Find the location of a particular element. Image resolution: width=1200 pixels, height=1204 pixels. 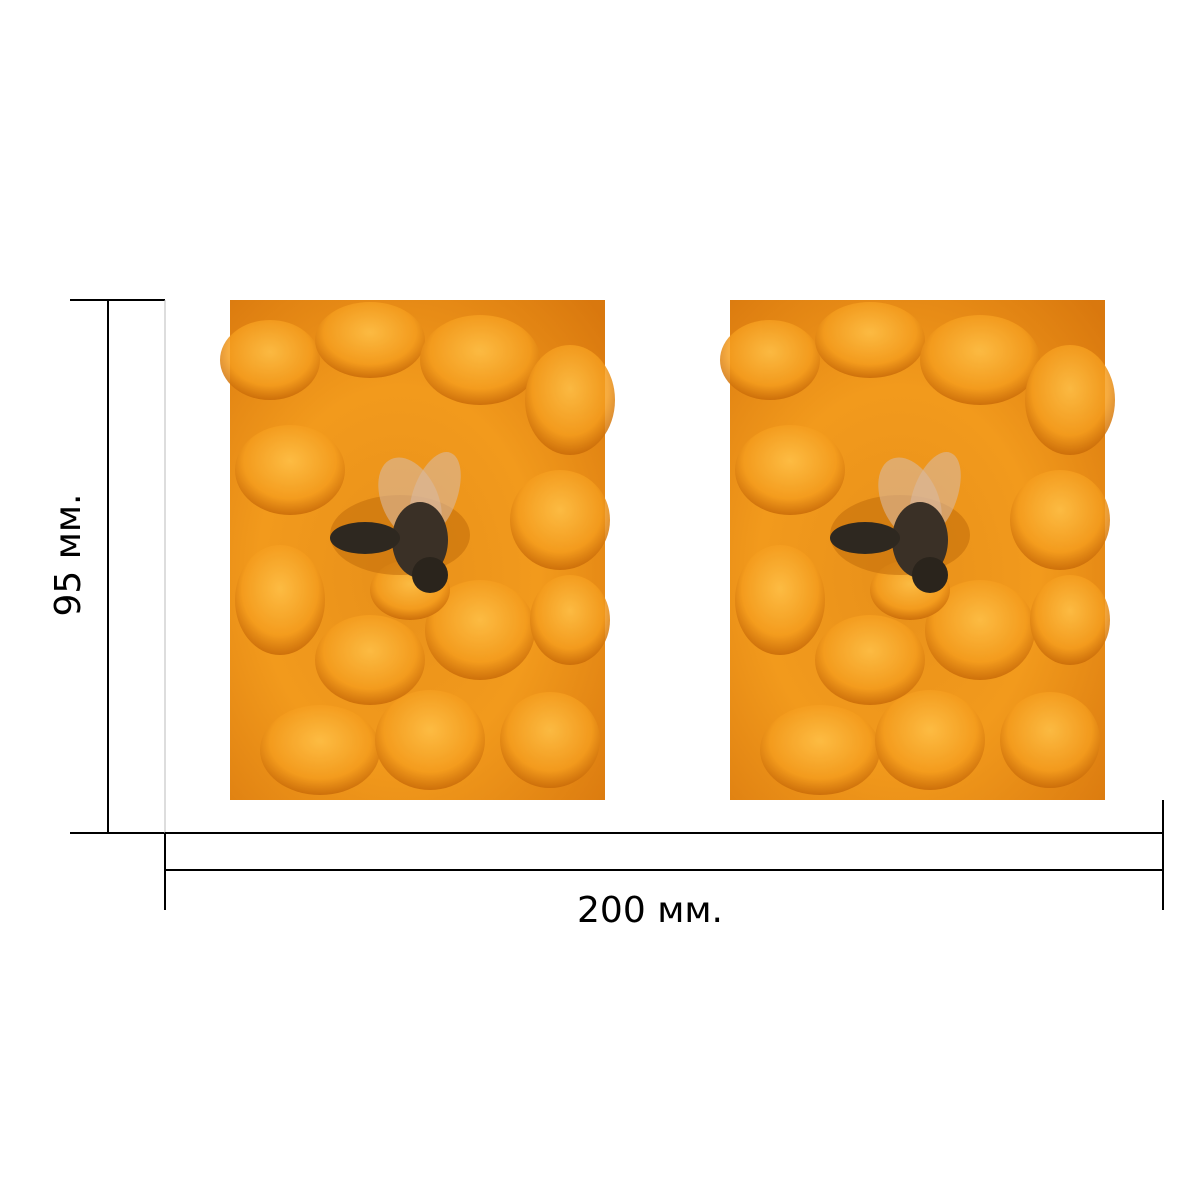

product-photo-right is located at coordinates (917, 550).